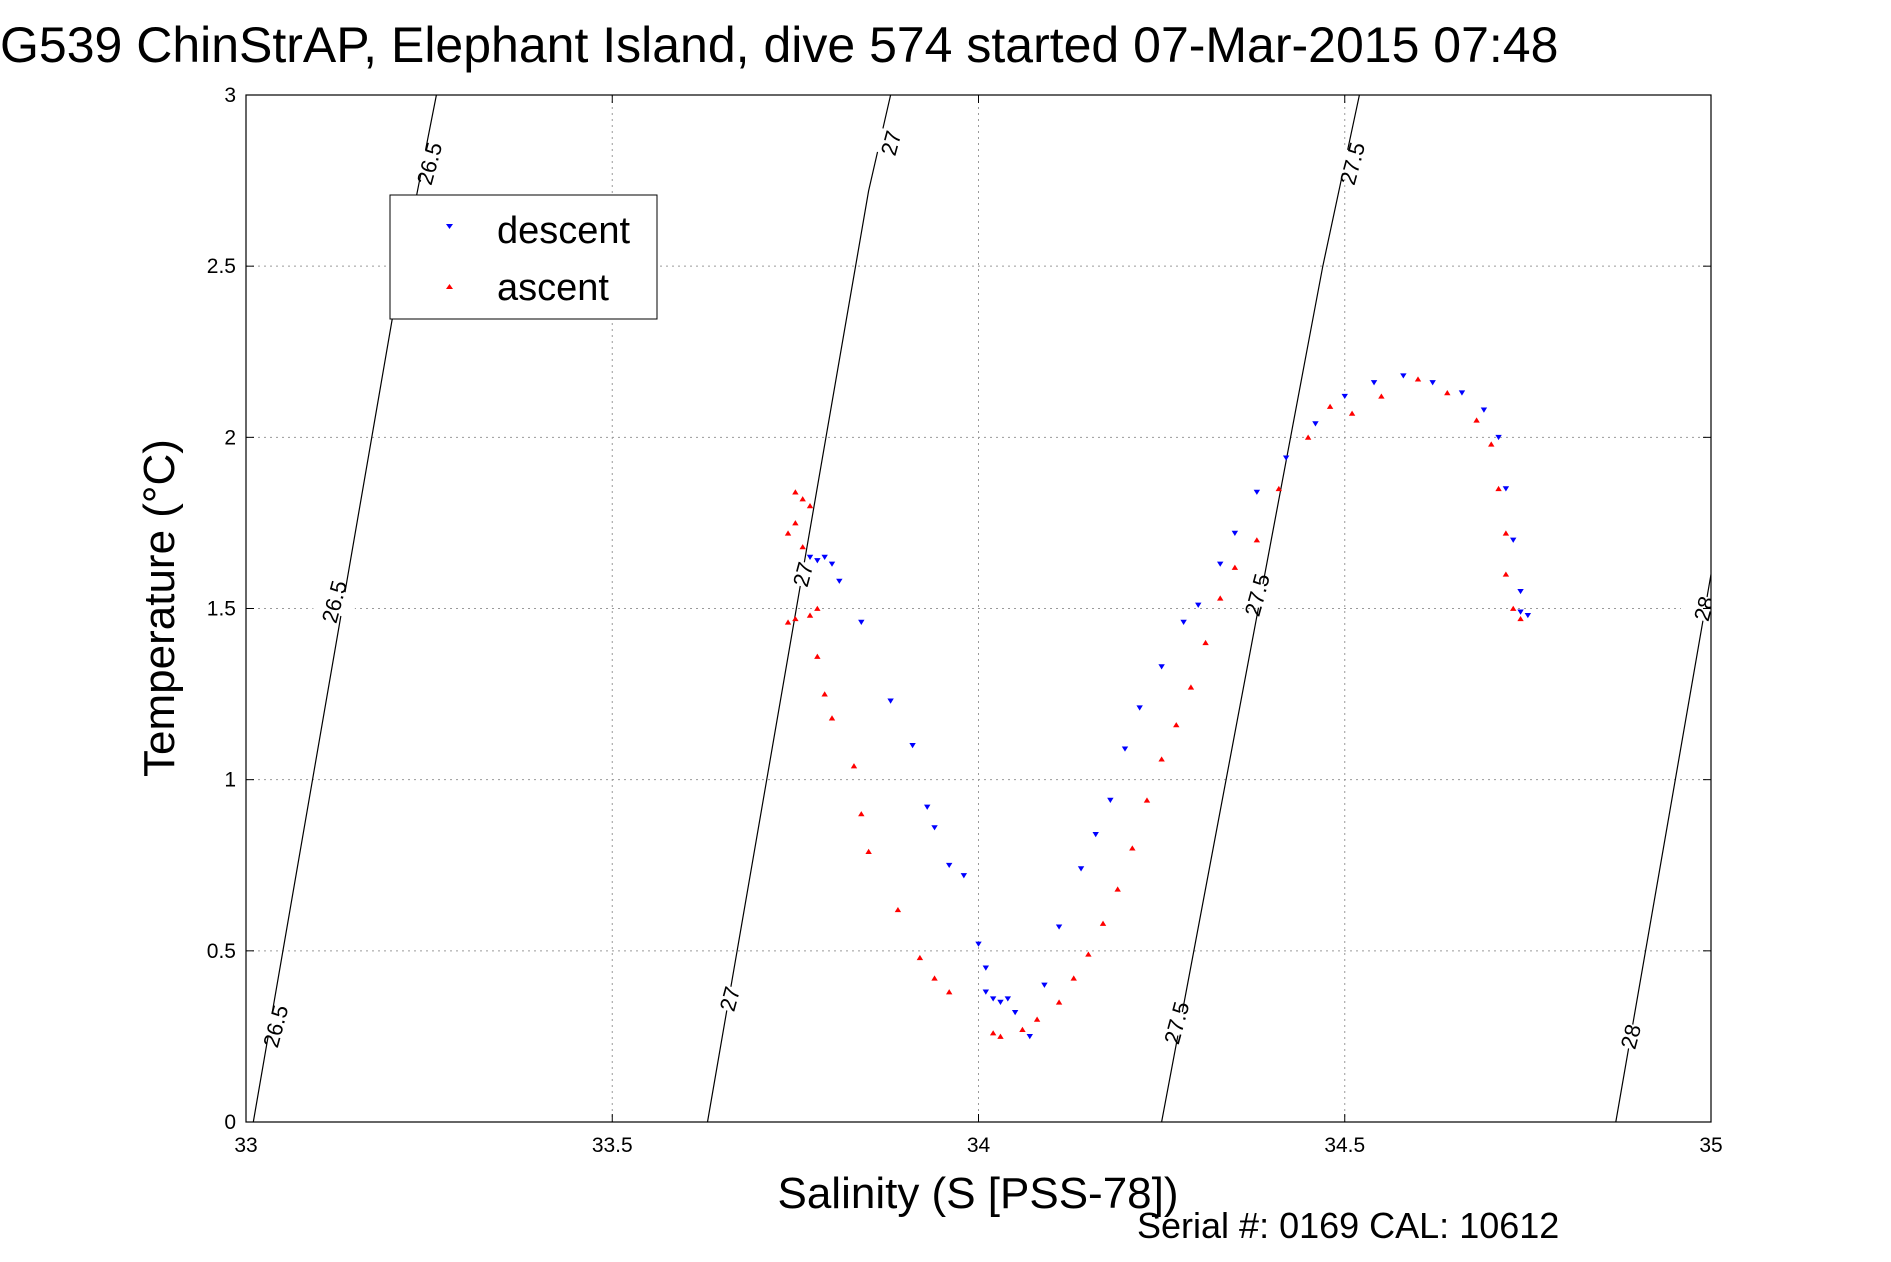  I want to click on x-tick-label: 34.5, so click(1344, 1145).